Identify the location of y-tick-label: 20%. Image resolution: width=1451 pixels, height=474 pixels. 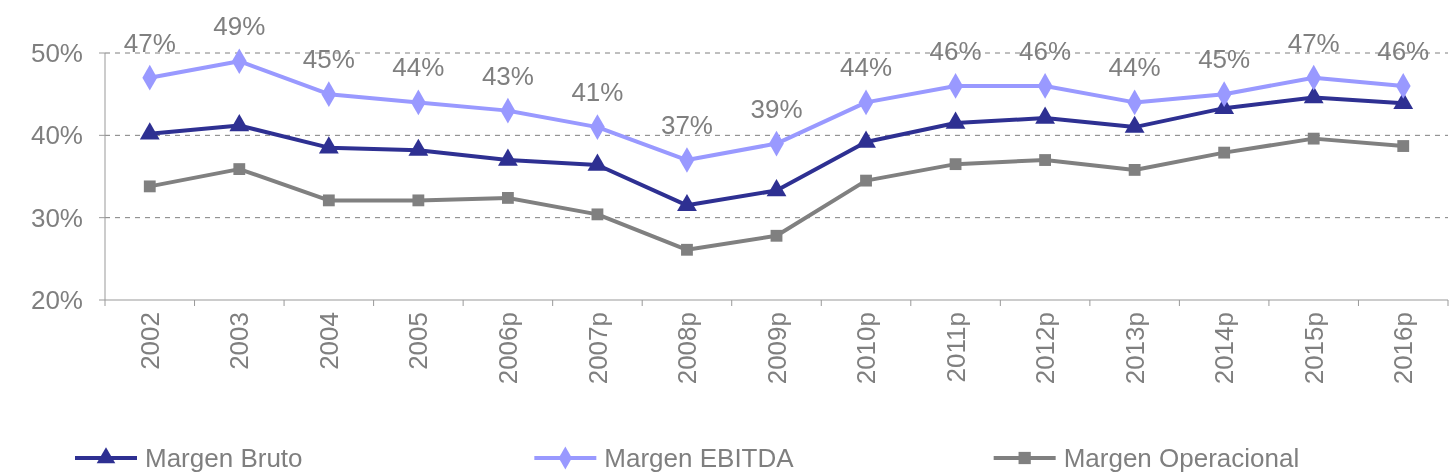
(56, 300).